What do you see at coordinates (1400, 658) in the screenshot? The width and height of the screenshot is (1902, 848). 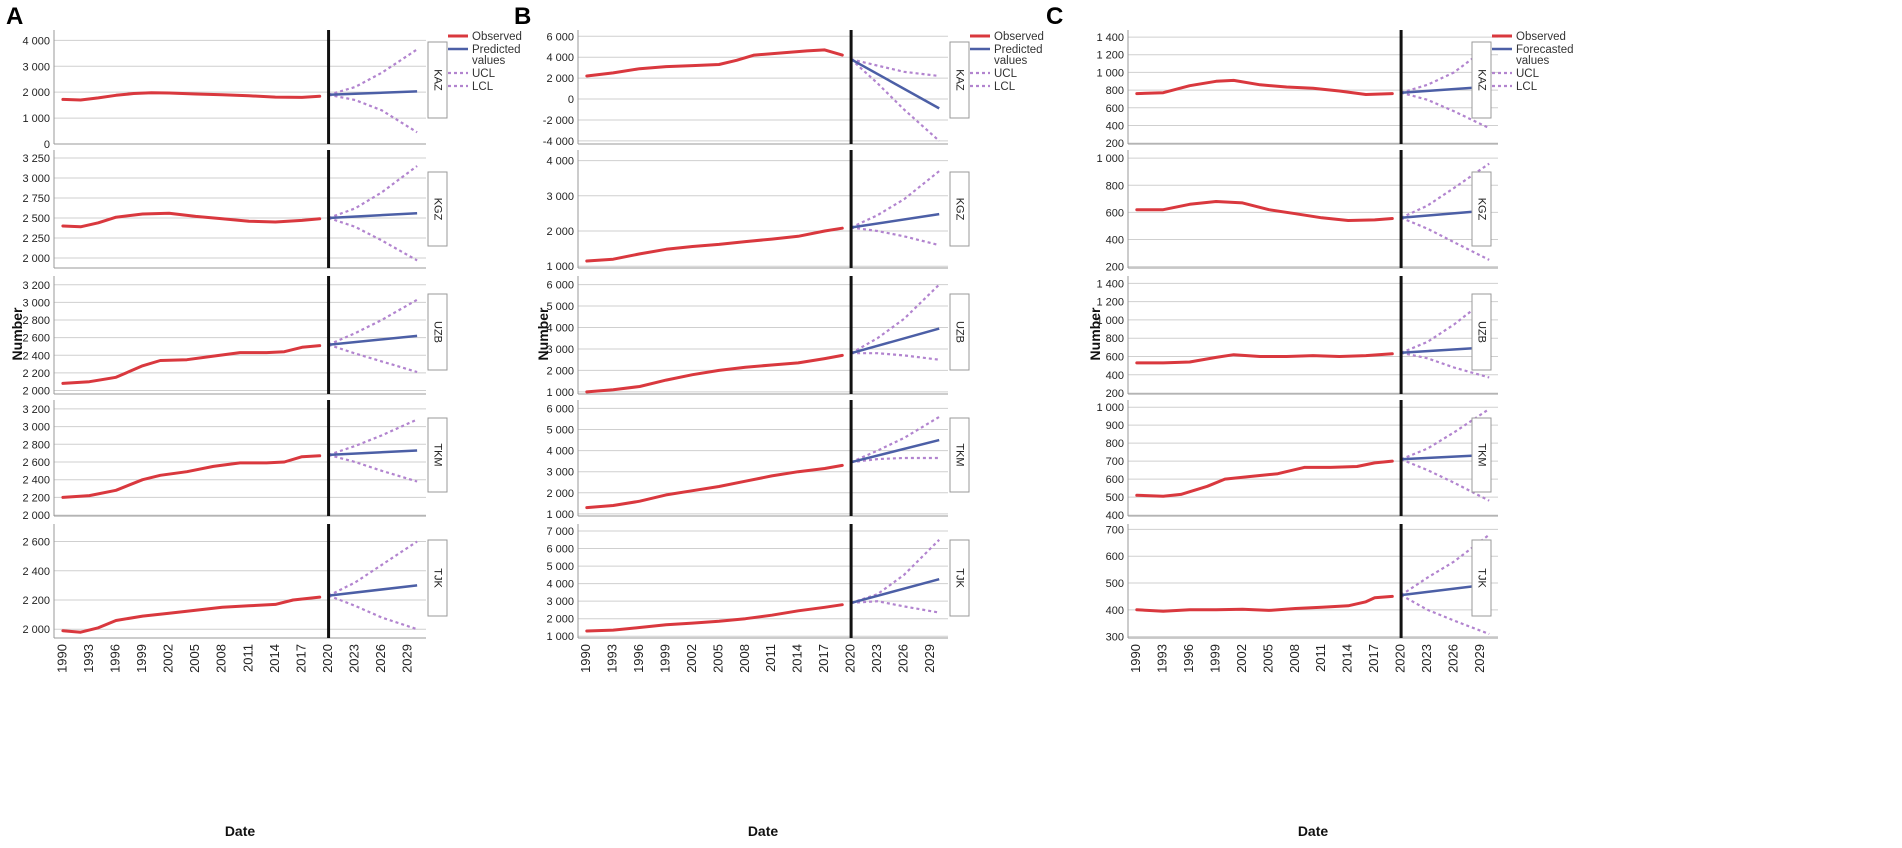 I see `x-tick-label: 2020` at bounding box center [1400, 658].